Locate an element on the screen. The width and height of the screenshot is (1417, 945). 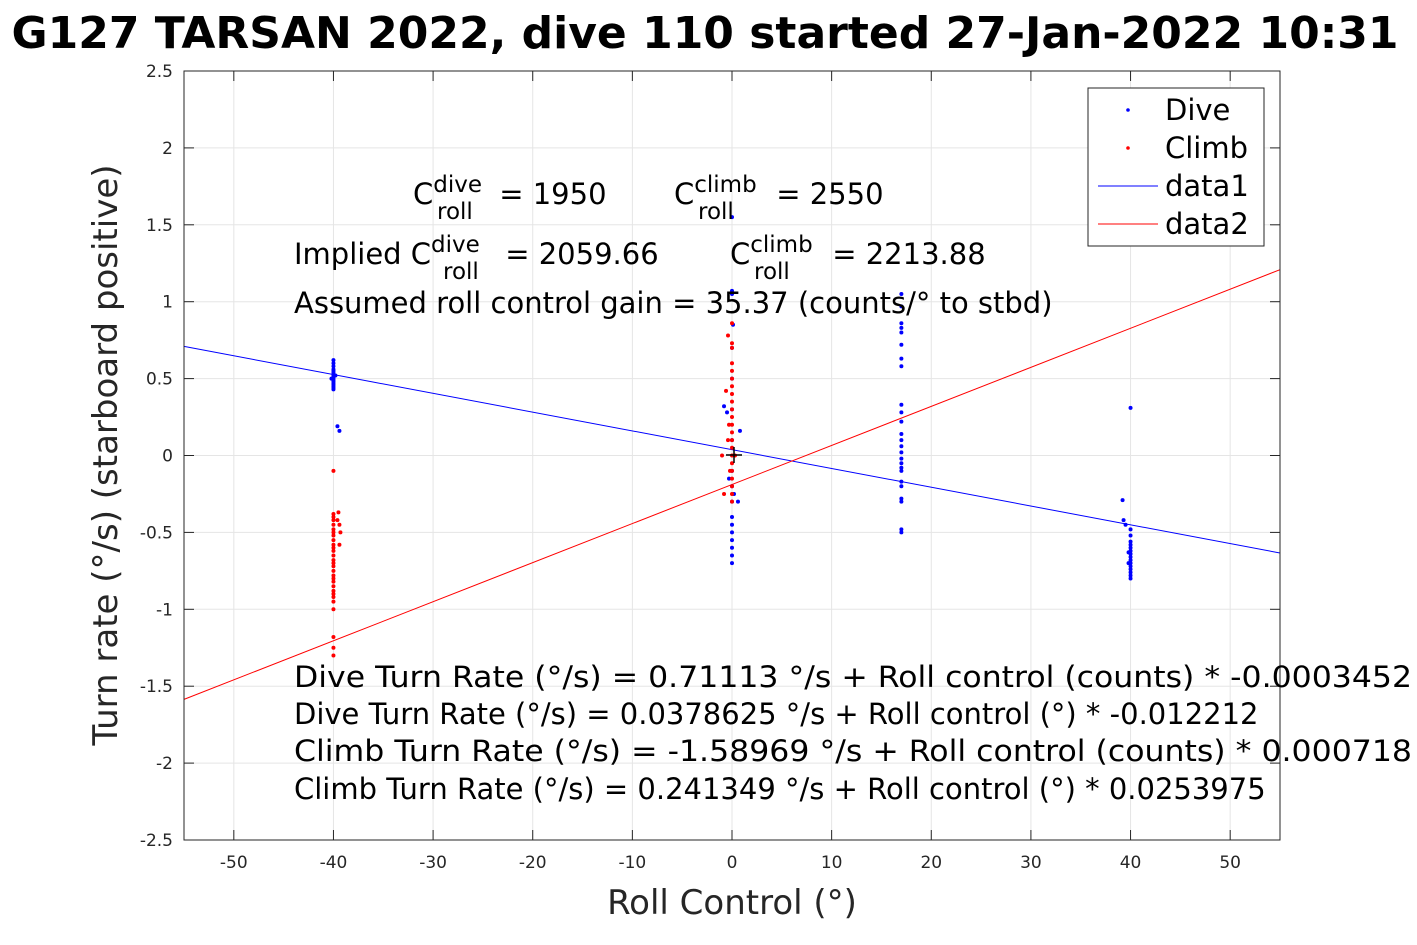
y-tick-label: -1.5 is located at coordinates (156, 687).